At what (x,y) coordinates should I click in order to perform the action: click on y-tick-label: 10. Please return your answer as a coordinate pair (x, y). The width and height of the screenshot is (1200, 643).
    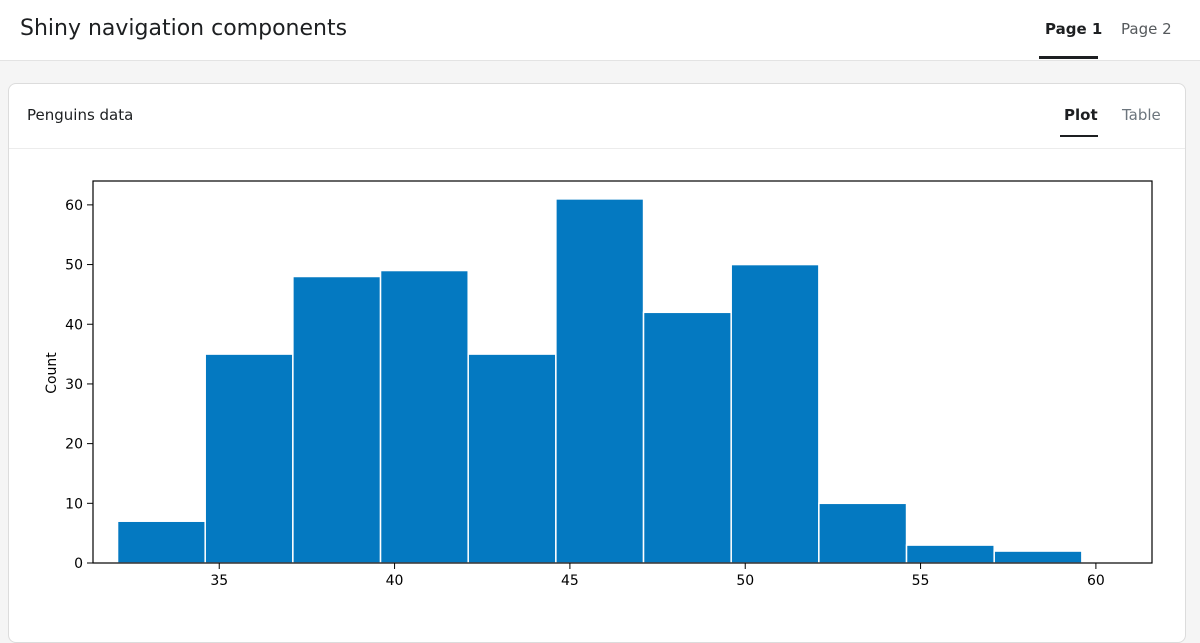
    Looking at the image, I should click on (74, 504).